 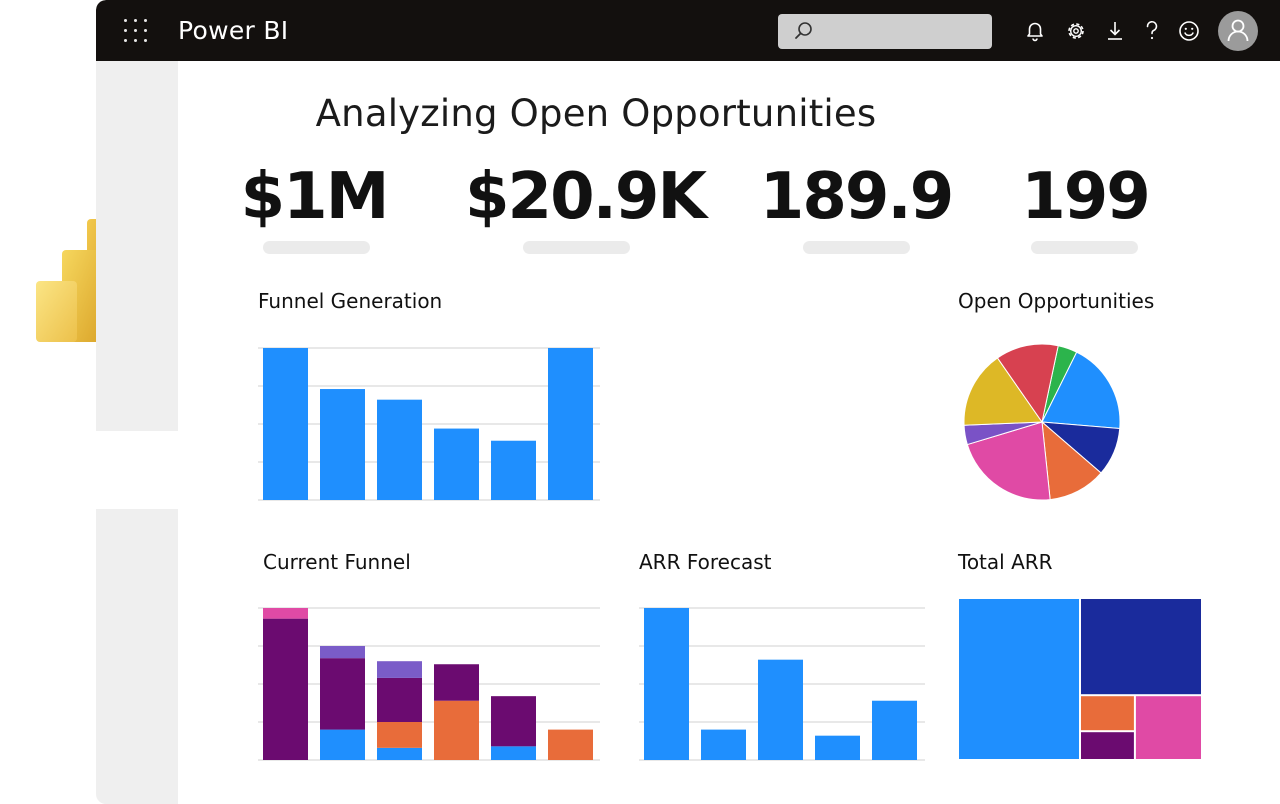 What do you see at coordinates (1086, 197) in the screenshot?
I see `kpi-value-4: 199` at bounding box center [1086, 197].